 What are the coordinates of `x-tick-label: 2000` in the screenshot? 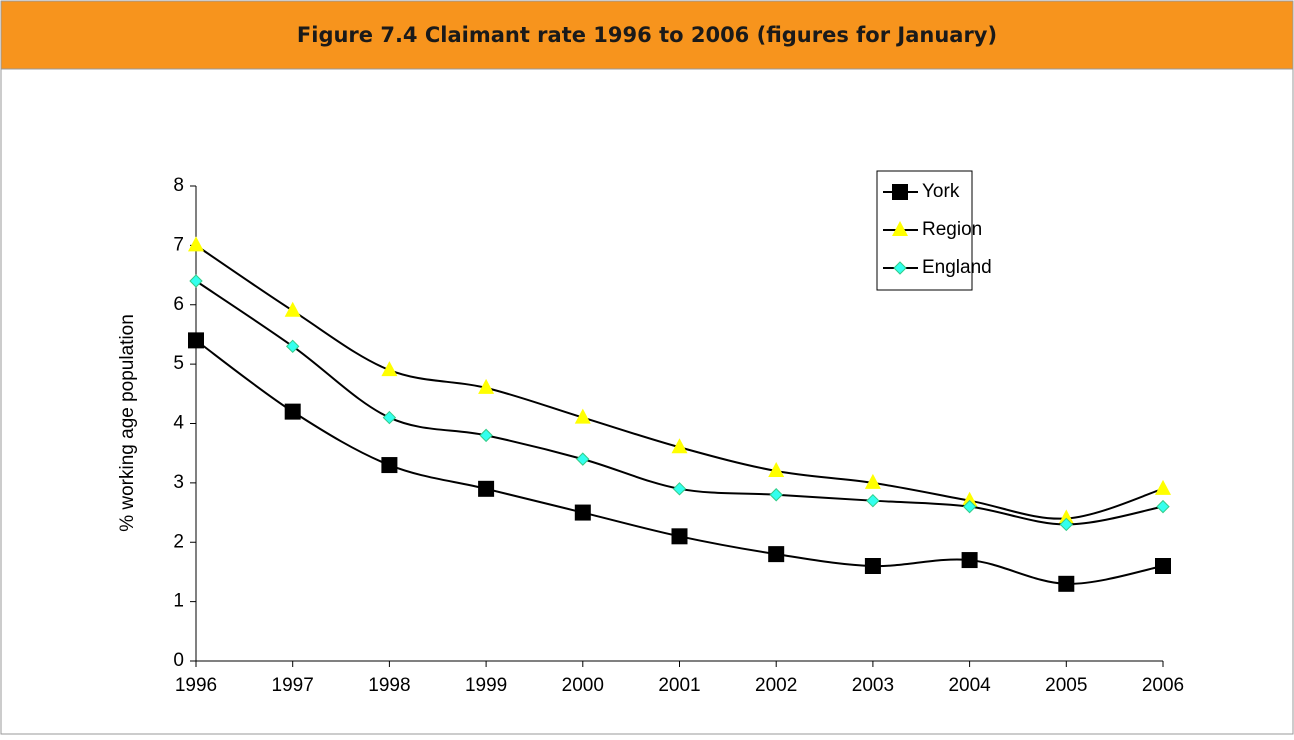 It's located at (583, 685).